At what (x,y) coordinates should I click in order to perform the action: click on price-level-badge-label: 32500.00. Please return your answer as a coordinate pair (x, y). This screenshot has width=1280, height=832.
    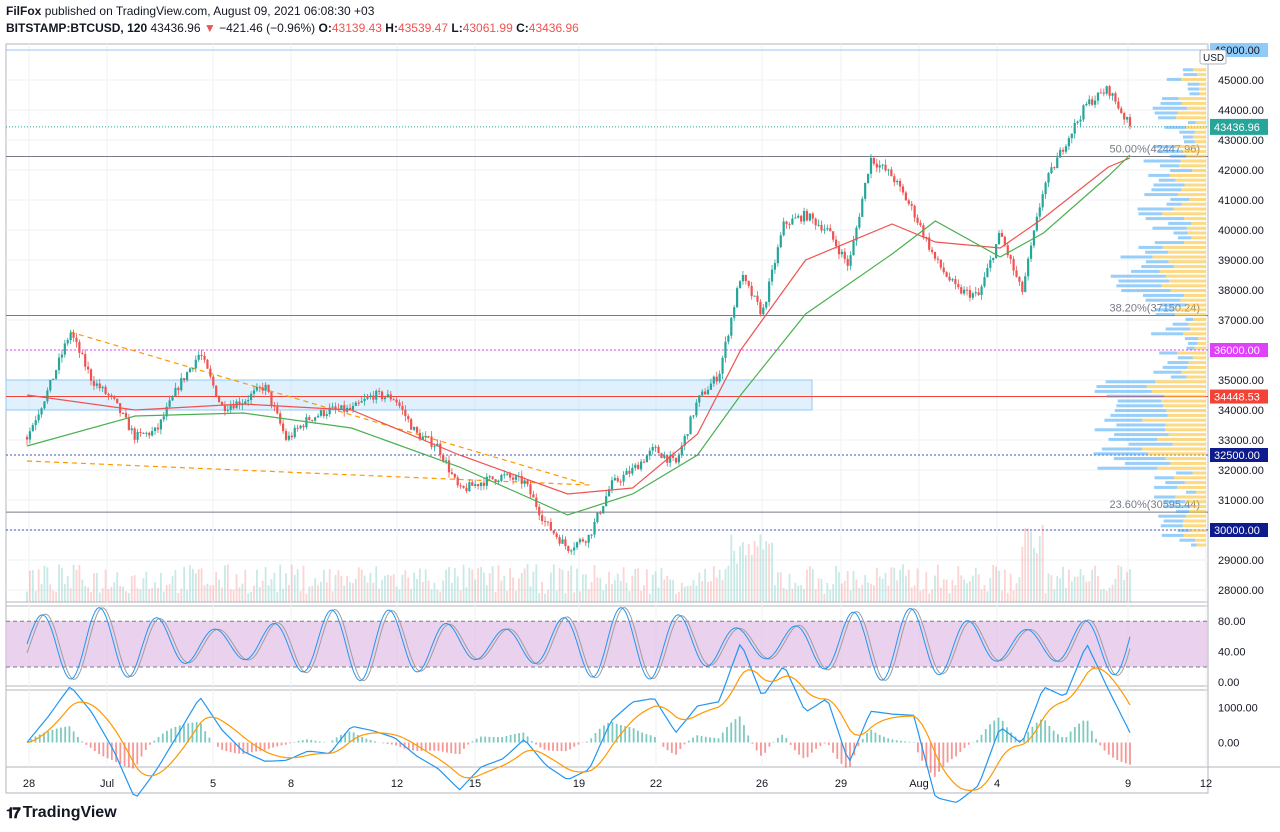
    Looking at the image, I should click on (1237, 456).